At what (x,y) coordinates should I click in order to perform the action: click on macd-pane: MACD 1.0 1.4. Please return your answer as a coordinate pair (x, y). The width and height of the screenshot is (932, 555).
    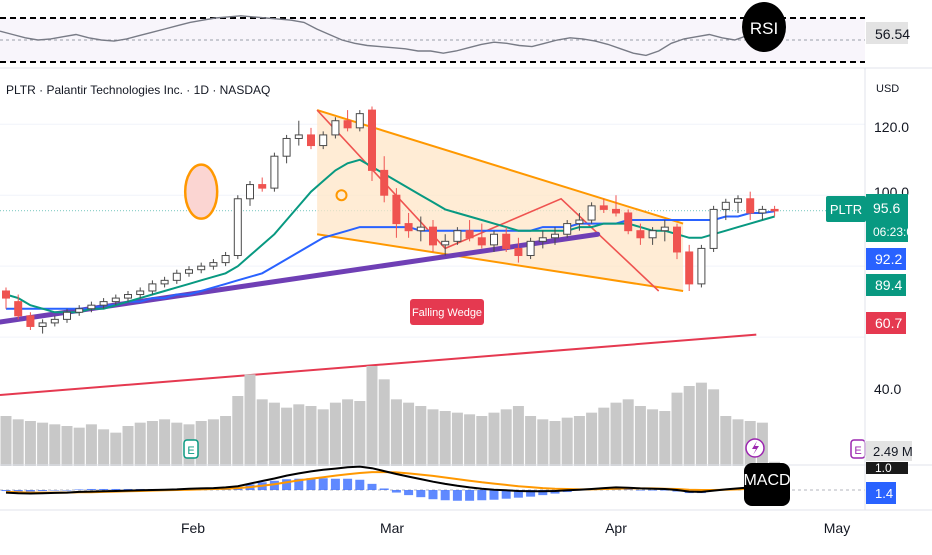
    Looking at the image, I should click on (466, 483).